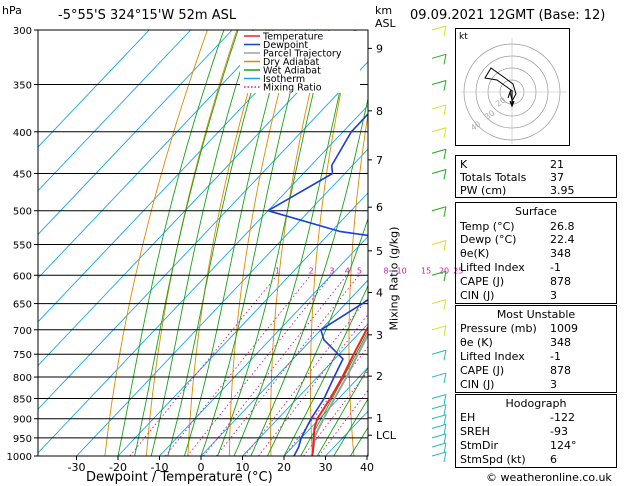 The height and width of the screenshot is (486, 629). Describe the element at coordinates (12, 10) in the screenshot. I see `hpa-unit-label: hPa` at that location.